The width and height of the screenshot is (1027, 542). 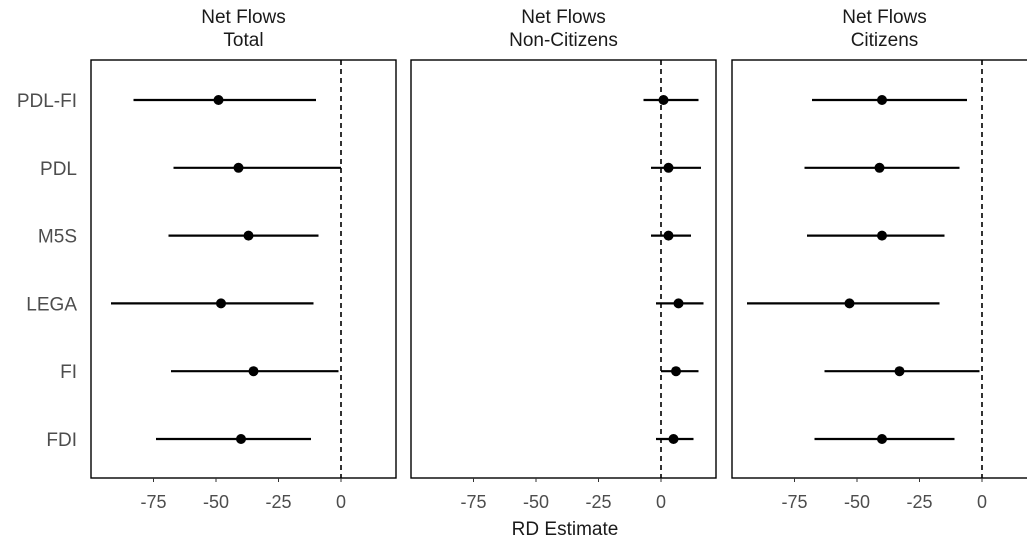 What do you see at coordinates (885, 40) in the screenshot?
I see `panel-title-line2: Citizens` at bounding box center [885, 40].